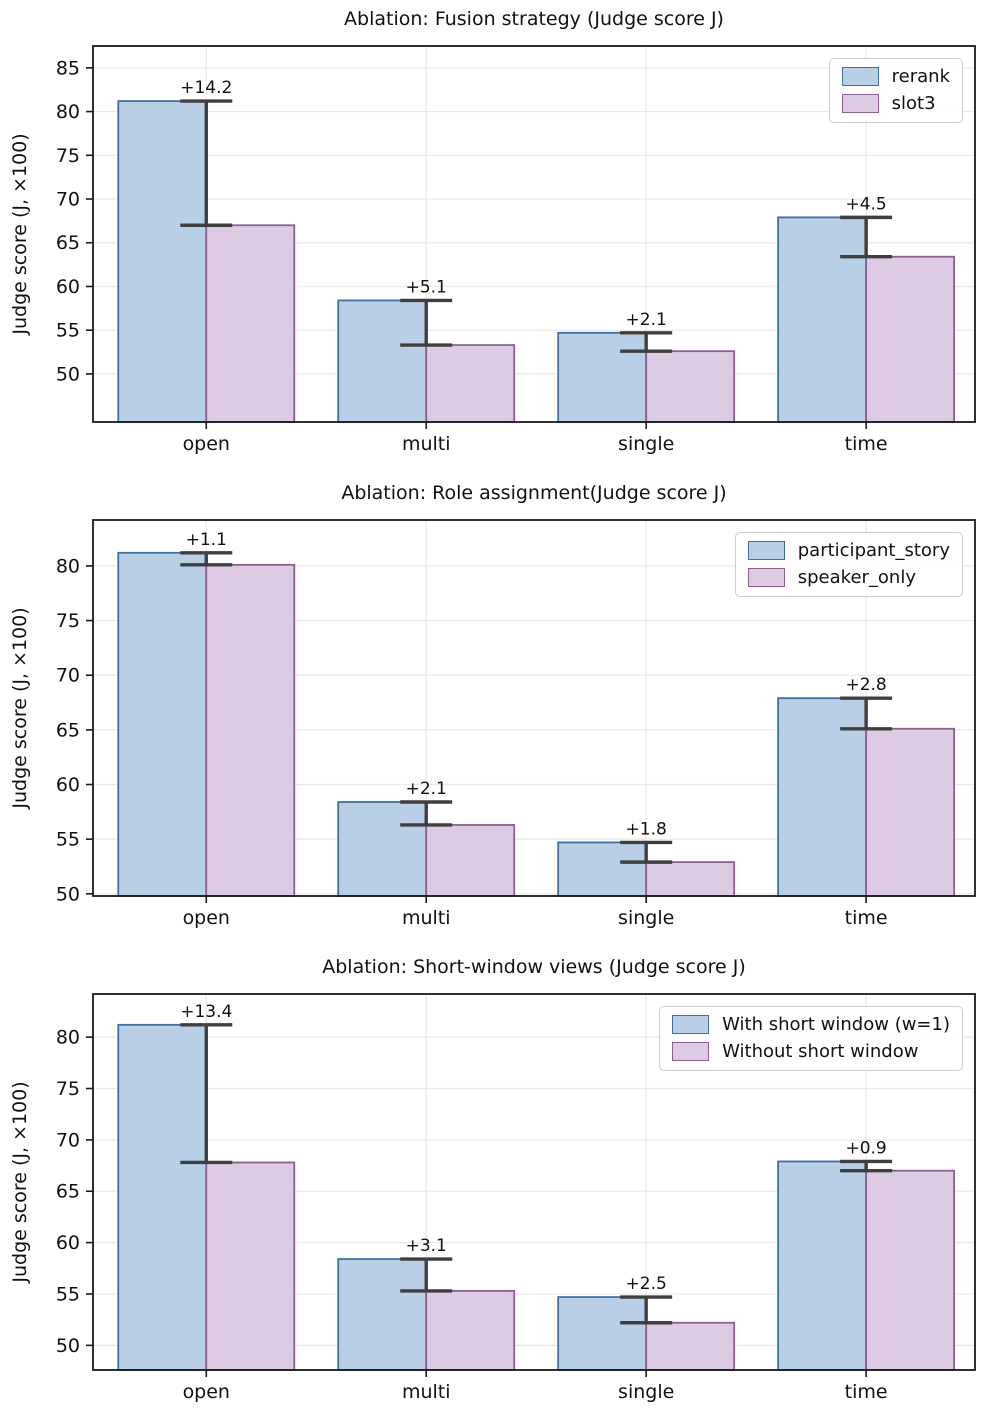  Describe the element at coordinates (690, 386) in the screenshot. I see `bar-slot3-single` at that location.